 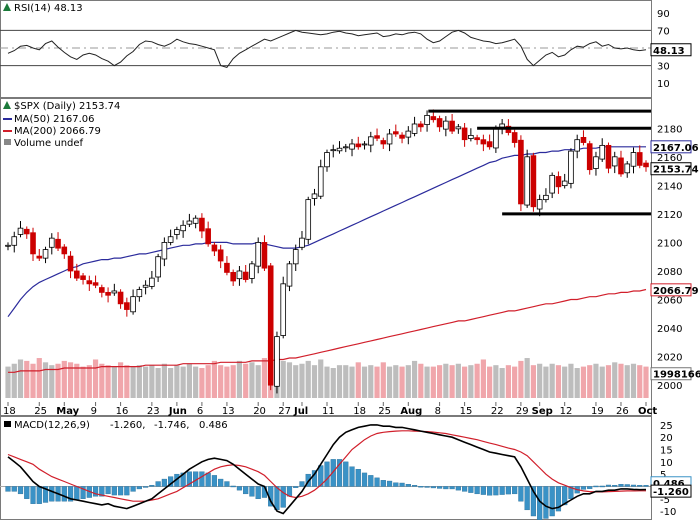 I want to click on macd-legend-swatch, so click(x=7, y=424).